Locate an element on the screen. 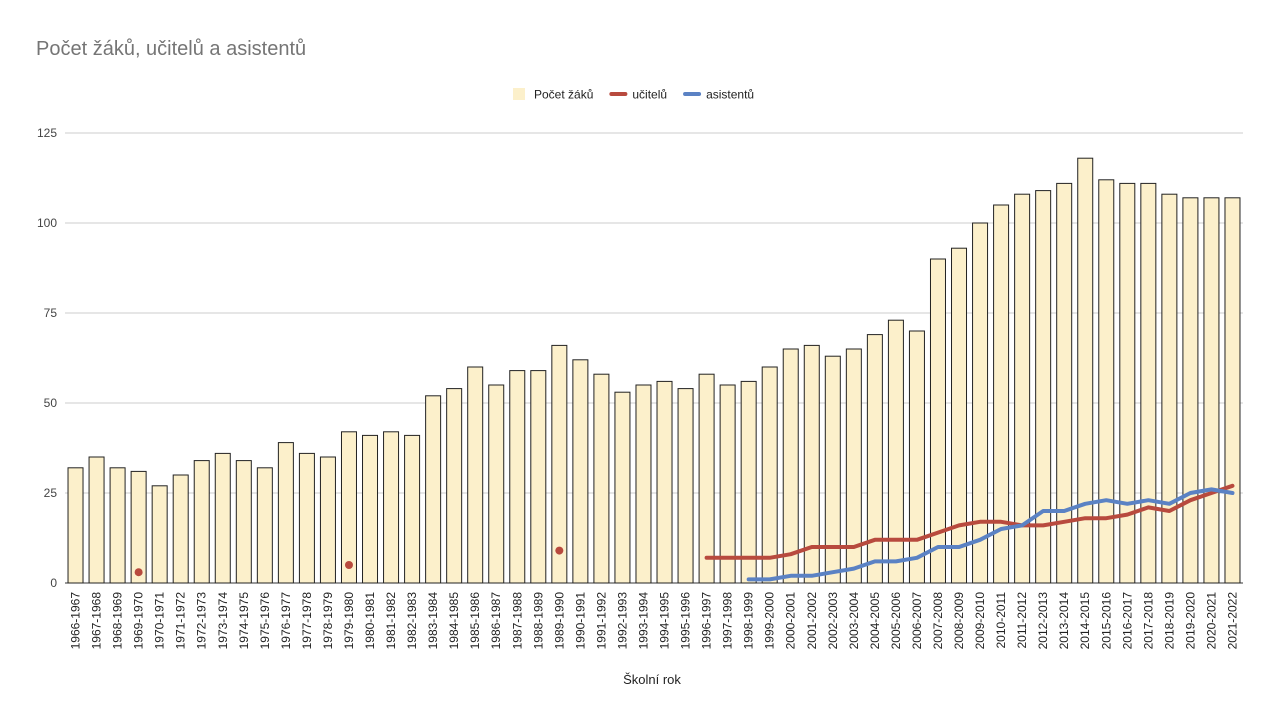  x-tick-label: 1972-1973 is located at coordinates (202, 621).